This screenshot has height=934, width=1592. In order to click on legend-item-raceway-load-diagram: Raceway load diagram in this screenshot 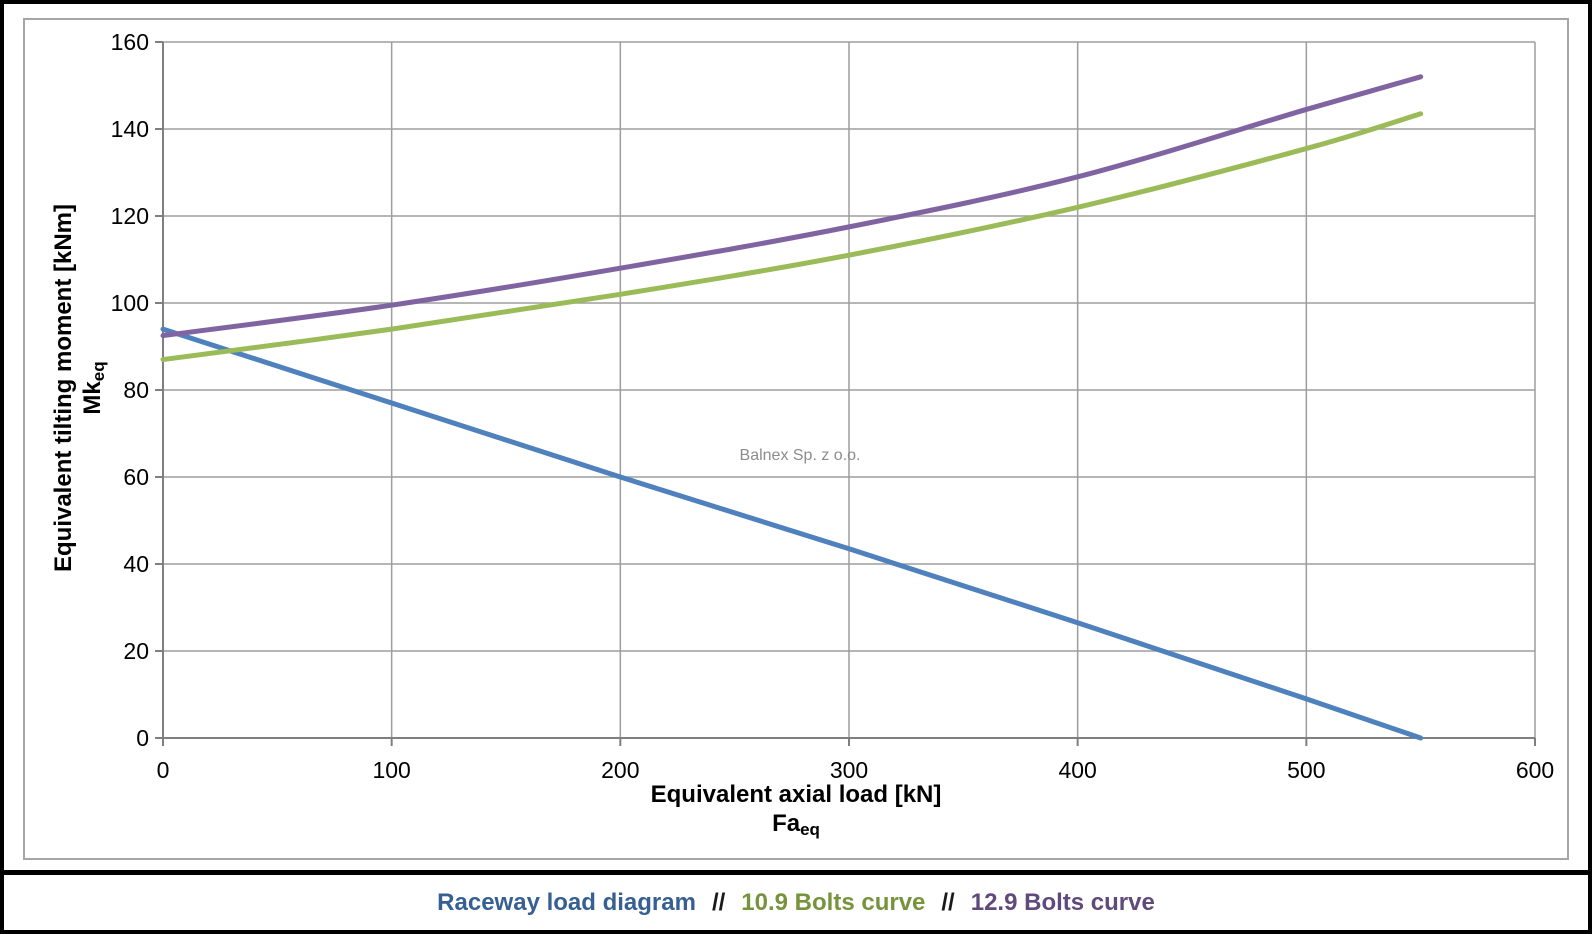, I will do `click(566, 902)`.